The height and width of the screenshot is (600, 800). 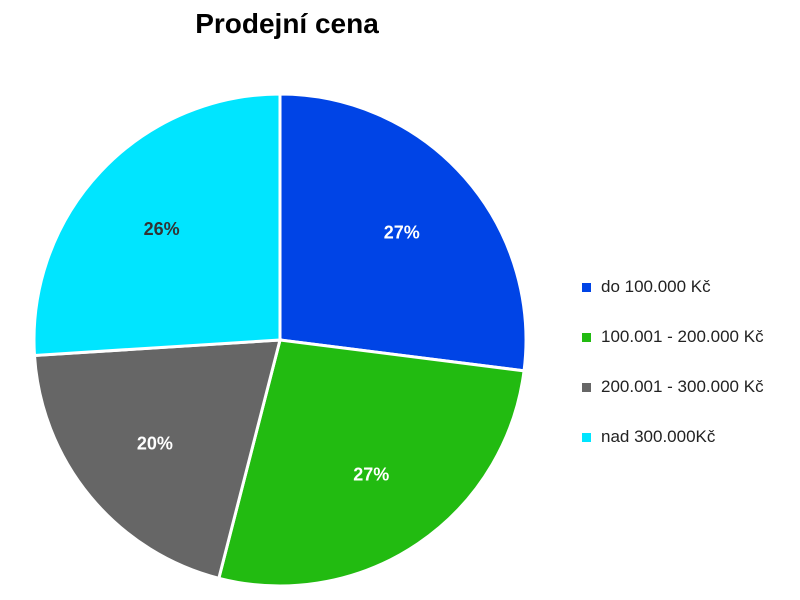 What do you see at coordinates (682, 336) in the screenshot?
I see `legend-label: 100.001 - 200.000 Kč` at bounding box center [682, 336].